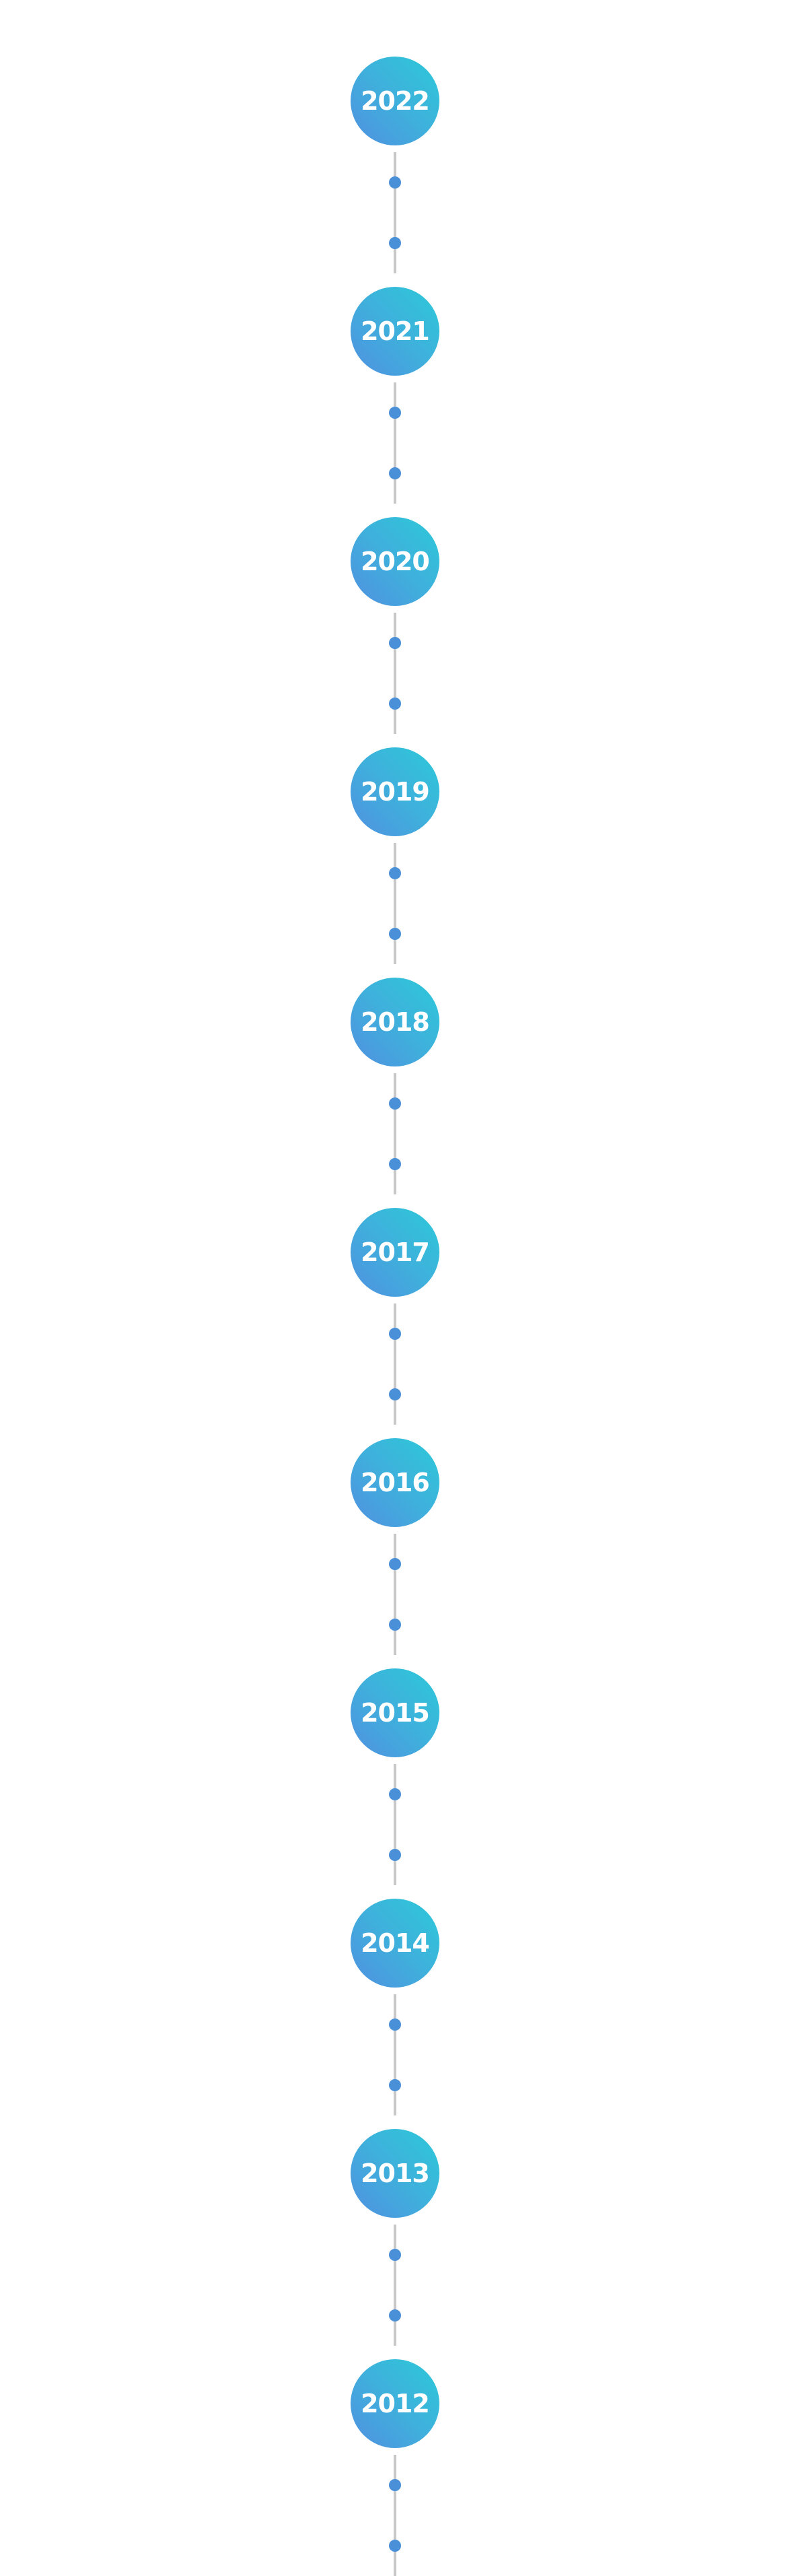 The width and height of the screenshot is (794, 2576). I want to click on year-marker-2020: 2020, so click(395, 561).